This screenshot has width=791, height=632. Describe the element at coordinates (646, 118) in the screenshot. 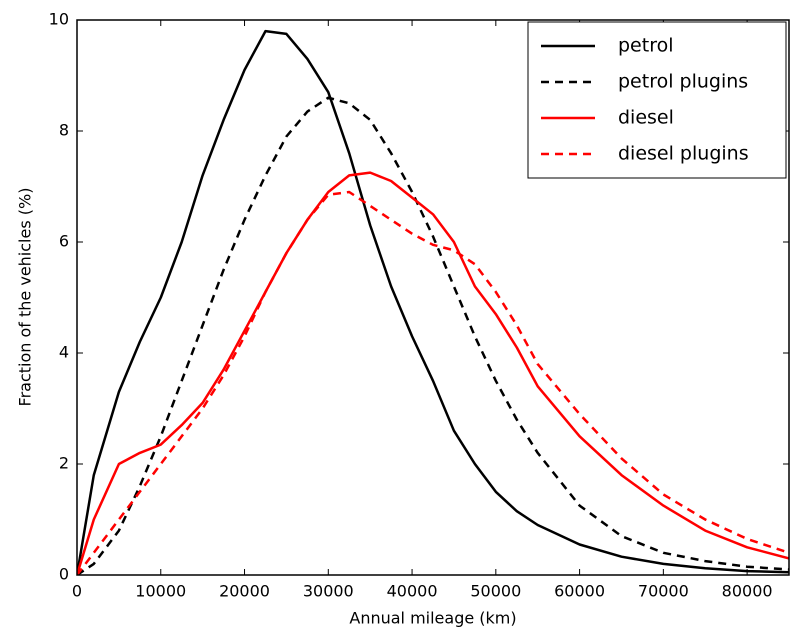

I see `legend-label: diesel` at that location.